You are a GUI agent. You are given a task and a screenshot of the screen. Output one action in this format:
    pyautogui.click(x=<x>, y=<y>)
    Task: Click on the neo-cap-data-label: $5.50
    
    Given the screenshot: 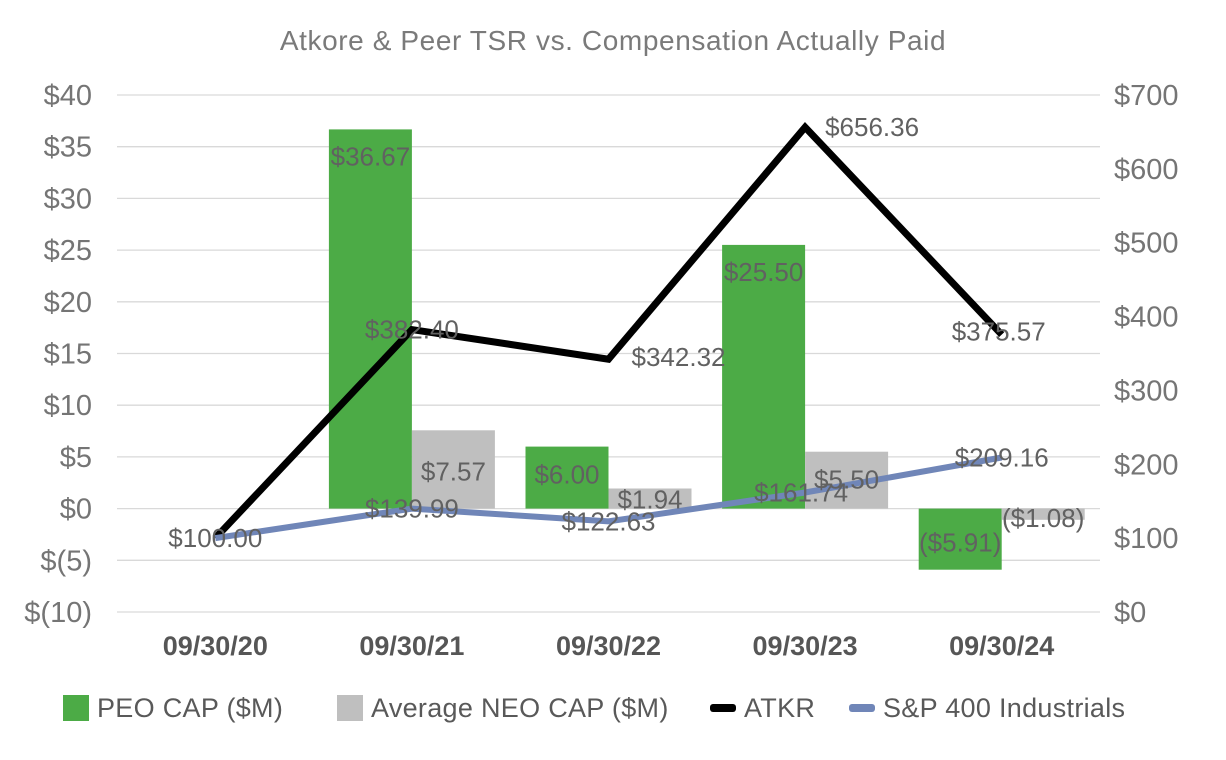 What is the action you would take?
    pyautogui.click(x=846, y=480)
    